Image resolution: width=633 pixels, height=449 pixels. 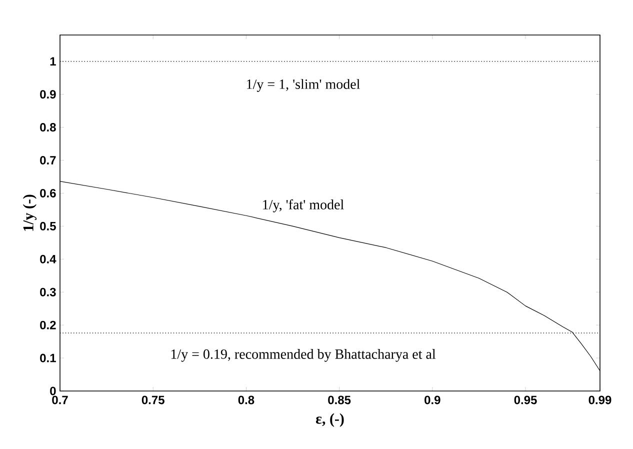 What do you see at coordinates (303, 85) in the screenshot?
I see `ref-line-label: 1/y = 1, 'slim' model` at bounding box center [303, 85].